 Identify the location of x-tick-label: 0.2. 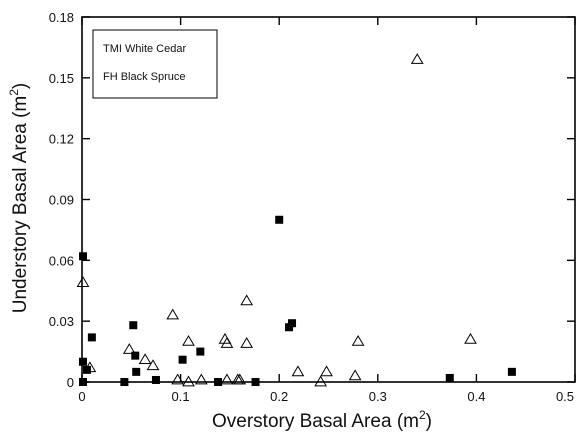
(279, 396).